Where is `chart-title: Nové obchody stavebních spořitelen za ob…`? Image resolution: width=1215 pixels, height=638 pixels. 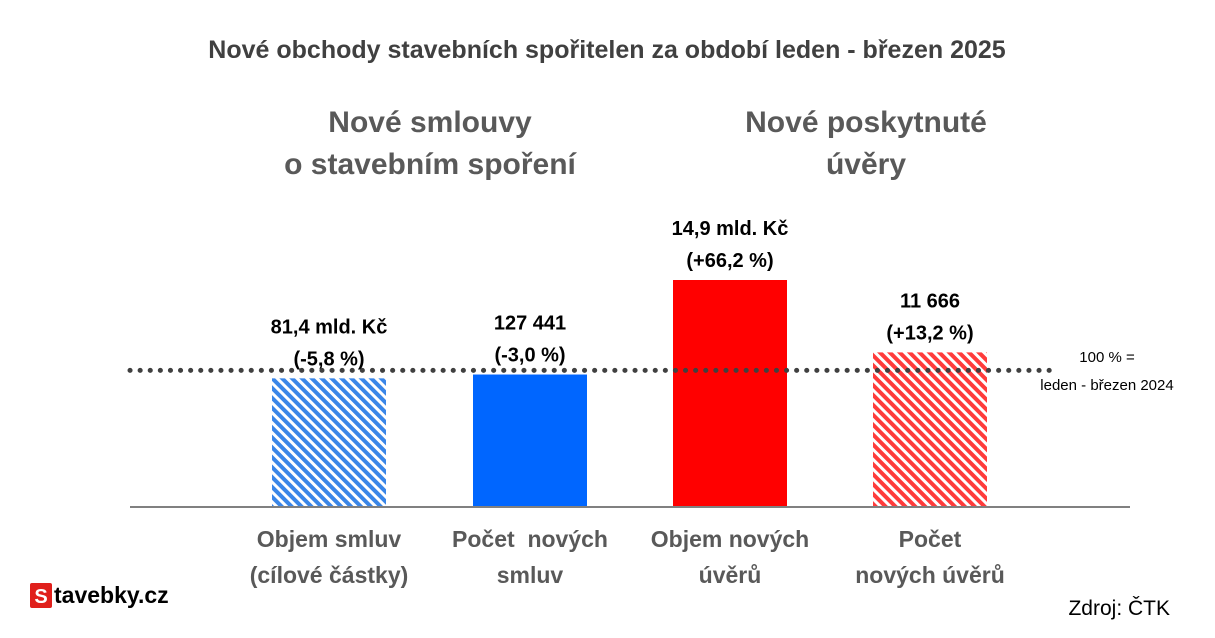 chart-title: Nové obchody stavebních spořitelen za ob… is located at coordinates (606, 50).